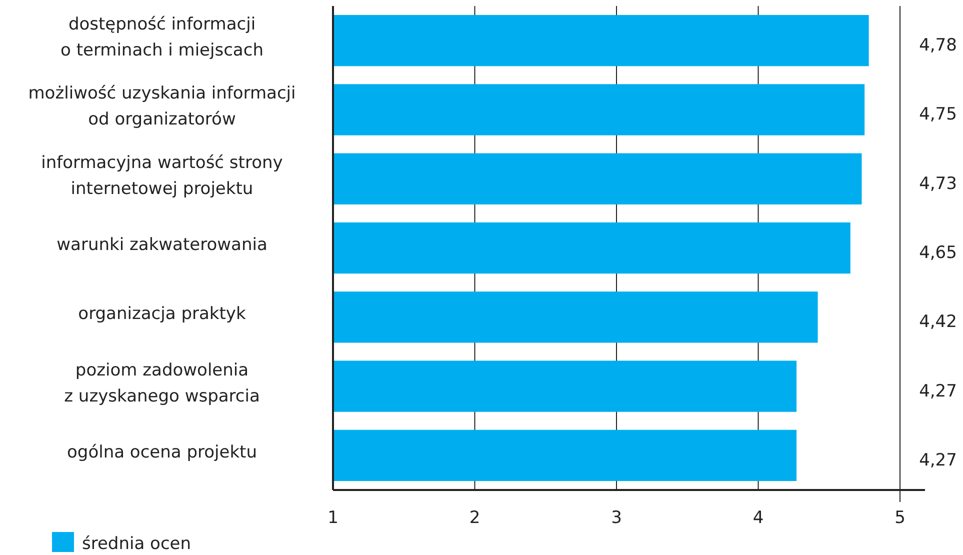 This screenshot has height=555, width=963. Describe the element at coordinates (162, 107) in the screenshot. I see `y-tick-label: możliwość uzyskania informacji od organizatorów` at that location.